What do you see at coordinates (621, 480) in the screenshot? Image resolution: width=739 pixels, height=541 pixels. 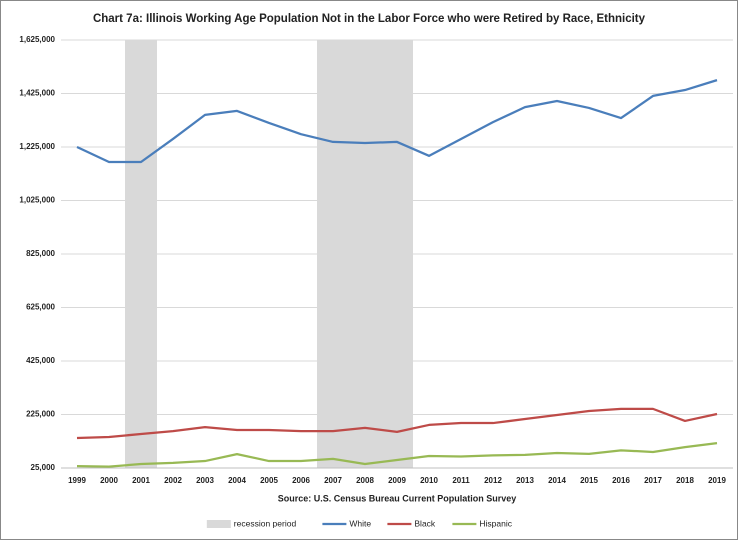 I see `x-tick-label: 2016` at bounding box center [621, 480].